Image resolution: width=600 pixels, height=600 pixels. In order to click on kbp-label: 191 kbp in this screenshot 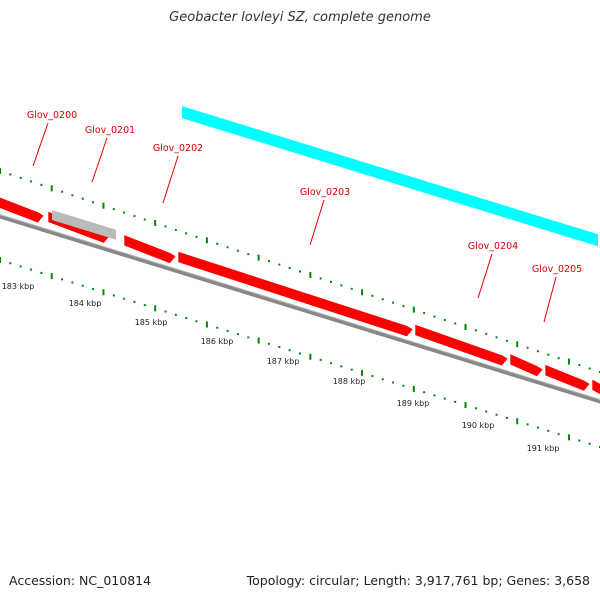, I will do `click(543, 448)`.